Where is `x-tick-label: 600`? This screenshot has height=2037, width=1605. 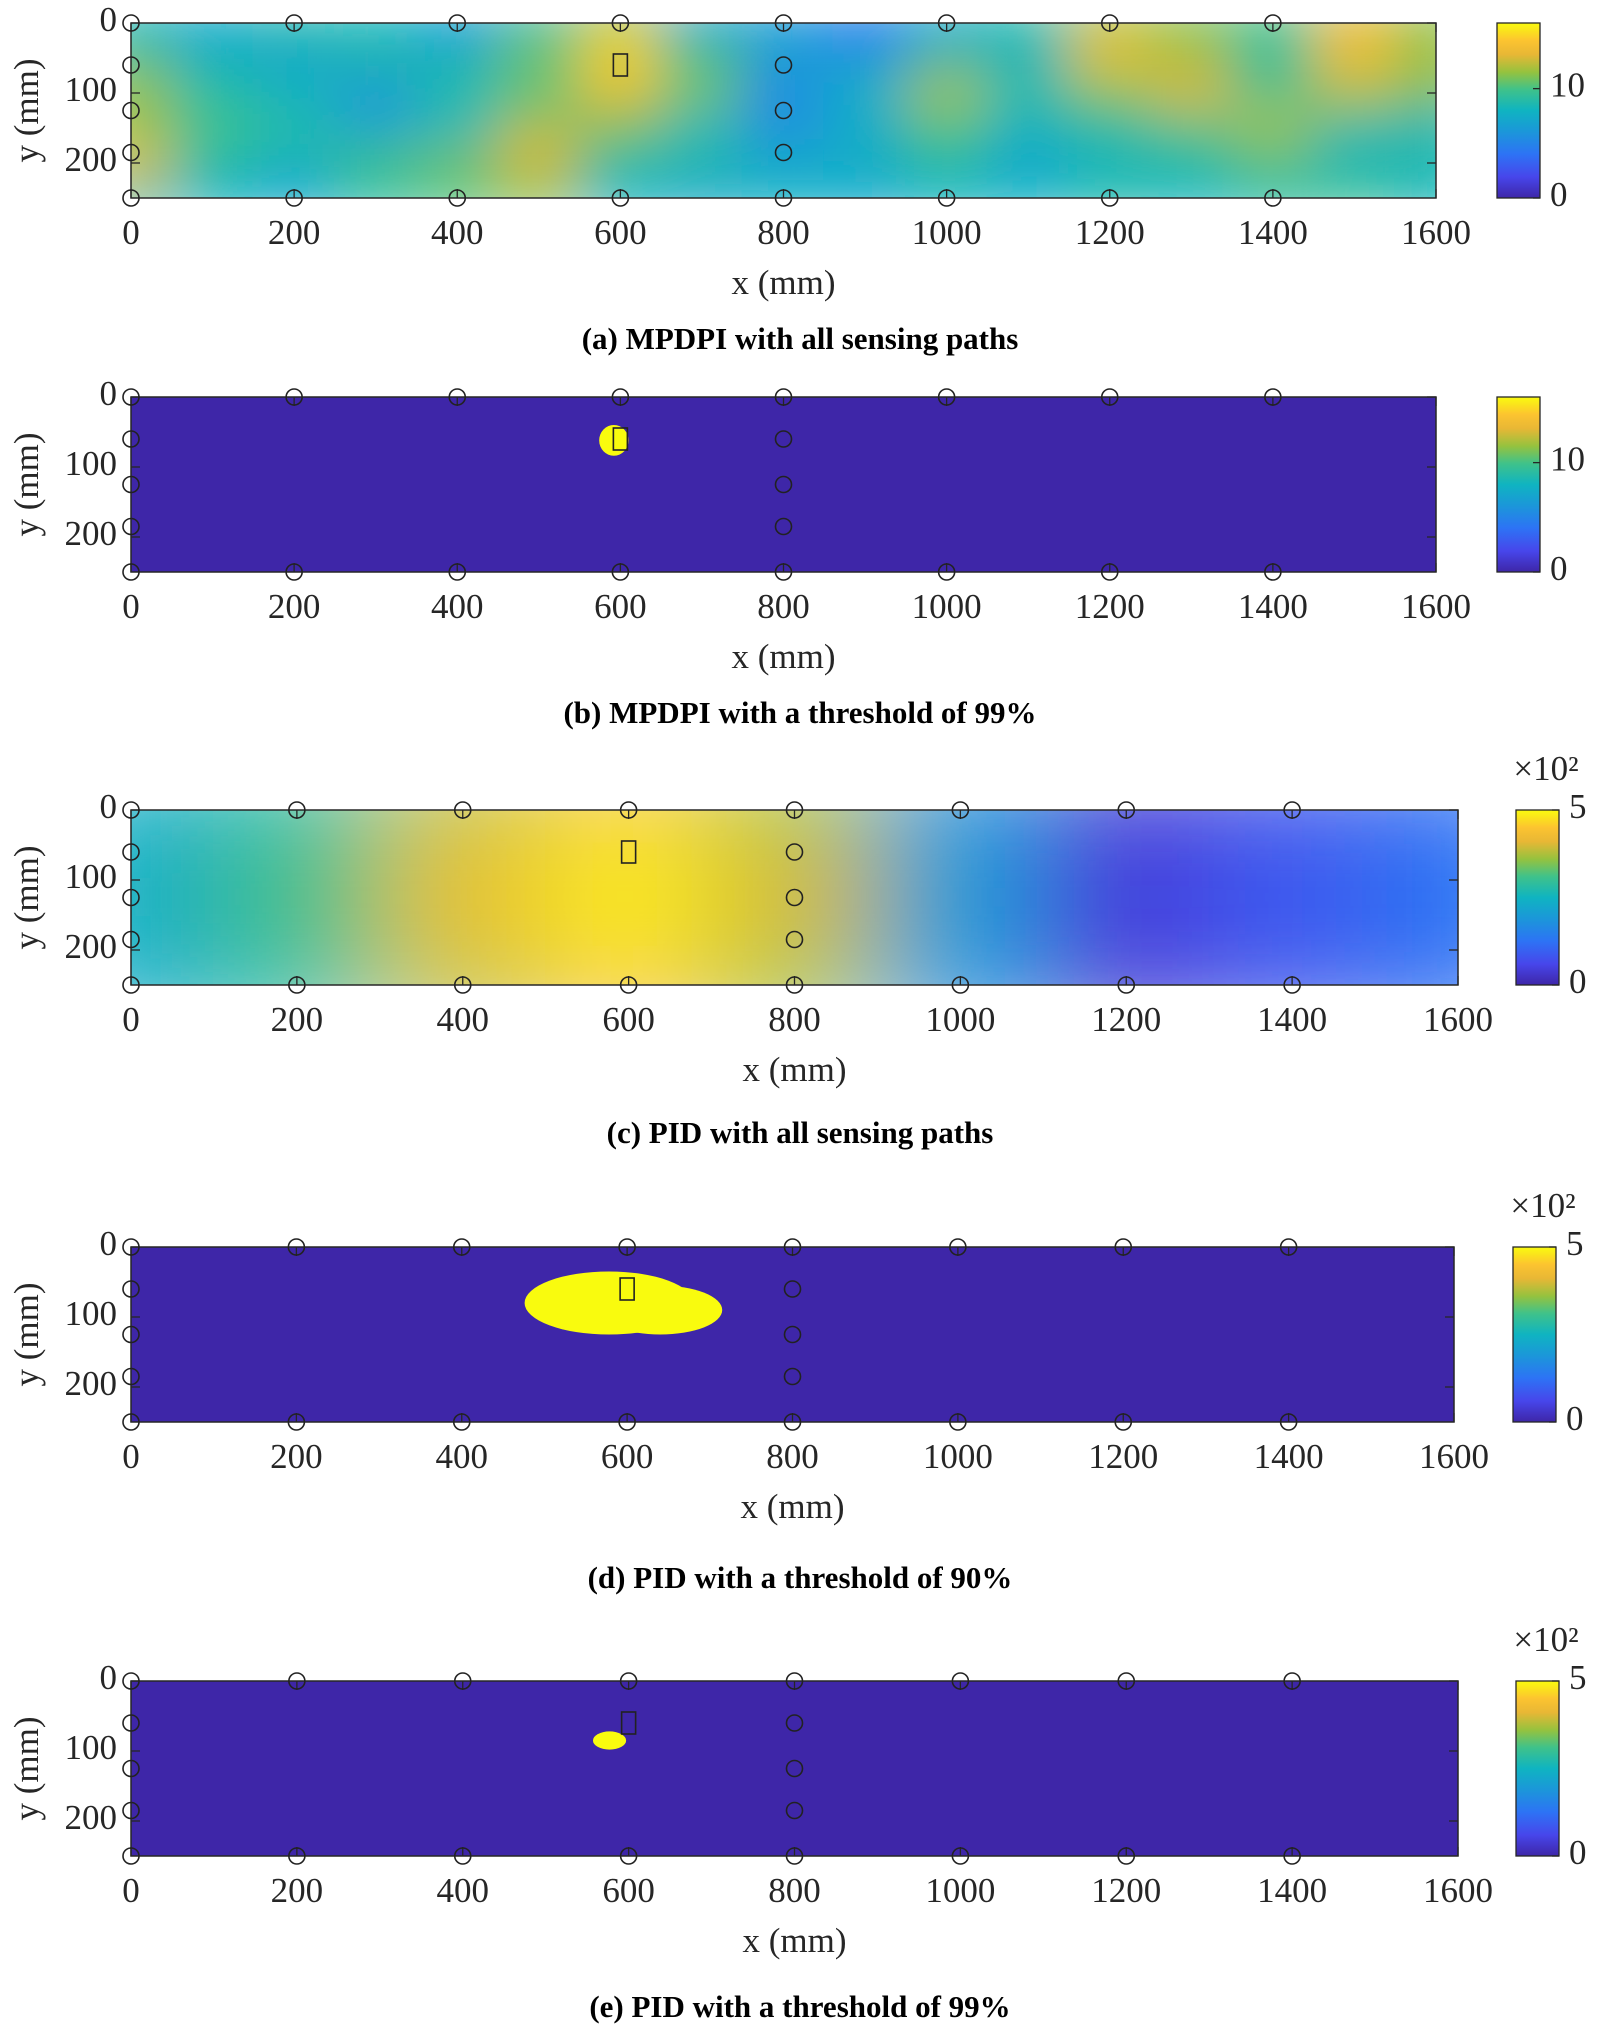
x-tick-label: 600 is located at coordinates (628, 1019).